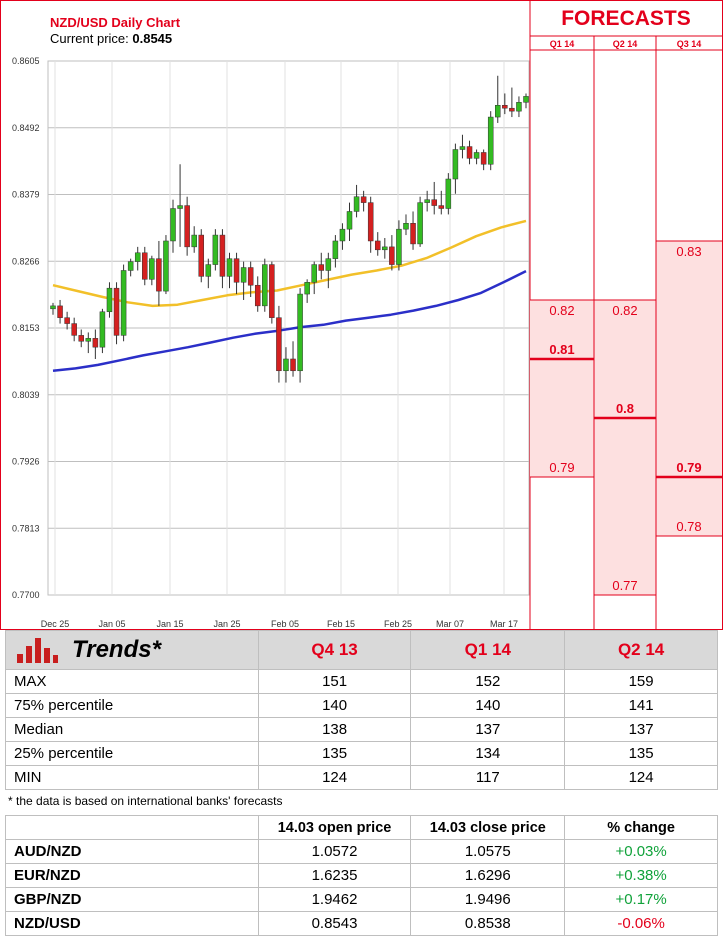 Image resolution: width=723 pixels, height=941 pixels. What do you see at coordinates (26, 328) in the screenshot?
I see `y-tick-label: 0.8153` at bounding box center [26, 328].